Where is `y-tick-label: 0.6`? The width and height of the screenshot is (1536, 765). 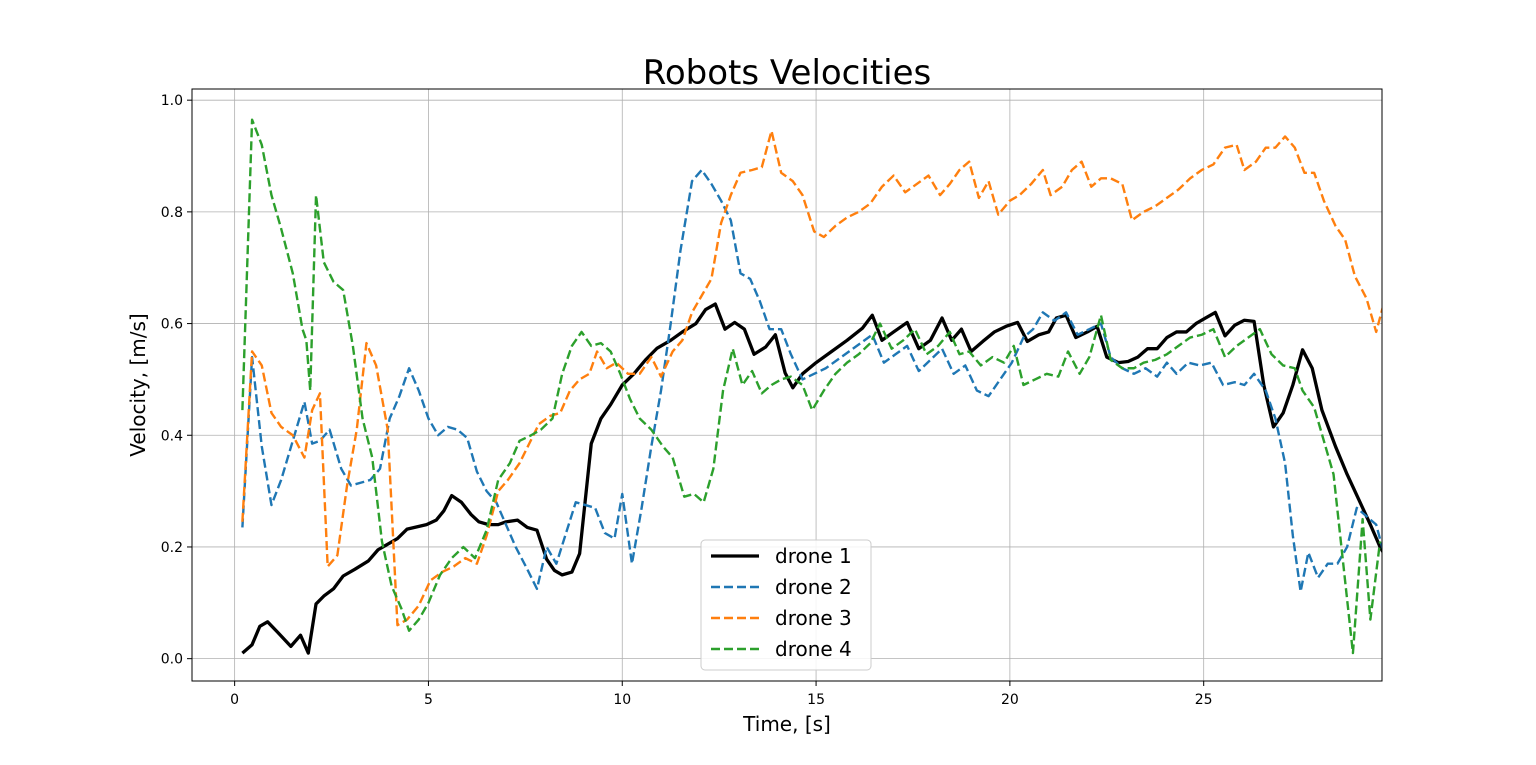
y-tick-label: 0.6 is located at coordinates (172, 325).